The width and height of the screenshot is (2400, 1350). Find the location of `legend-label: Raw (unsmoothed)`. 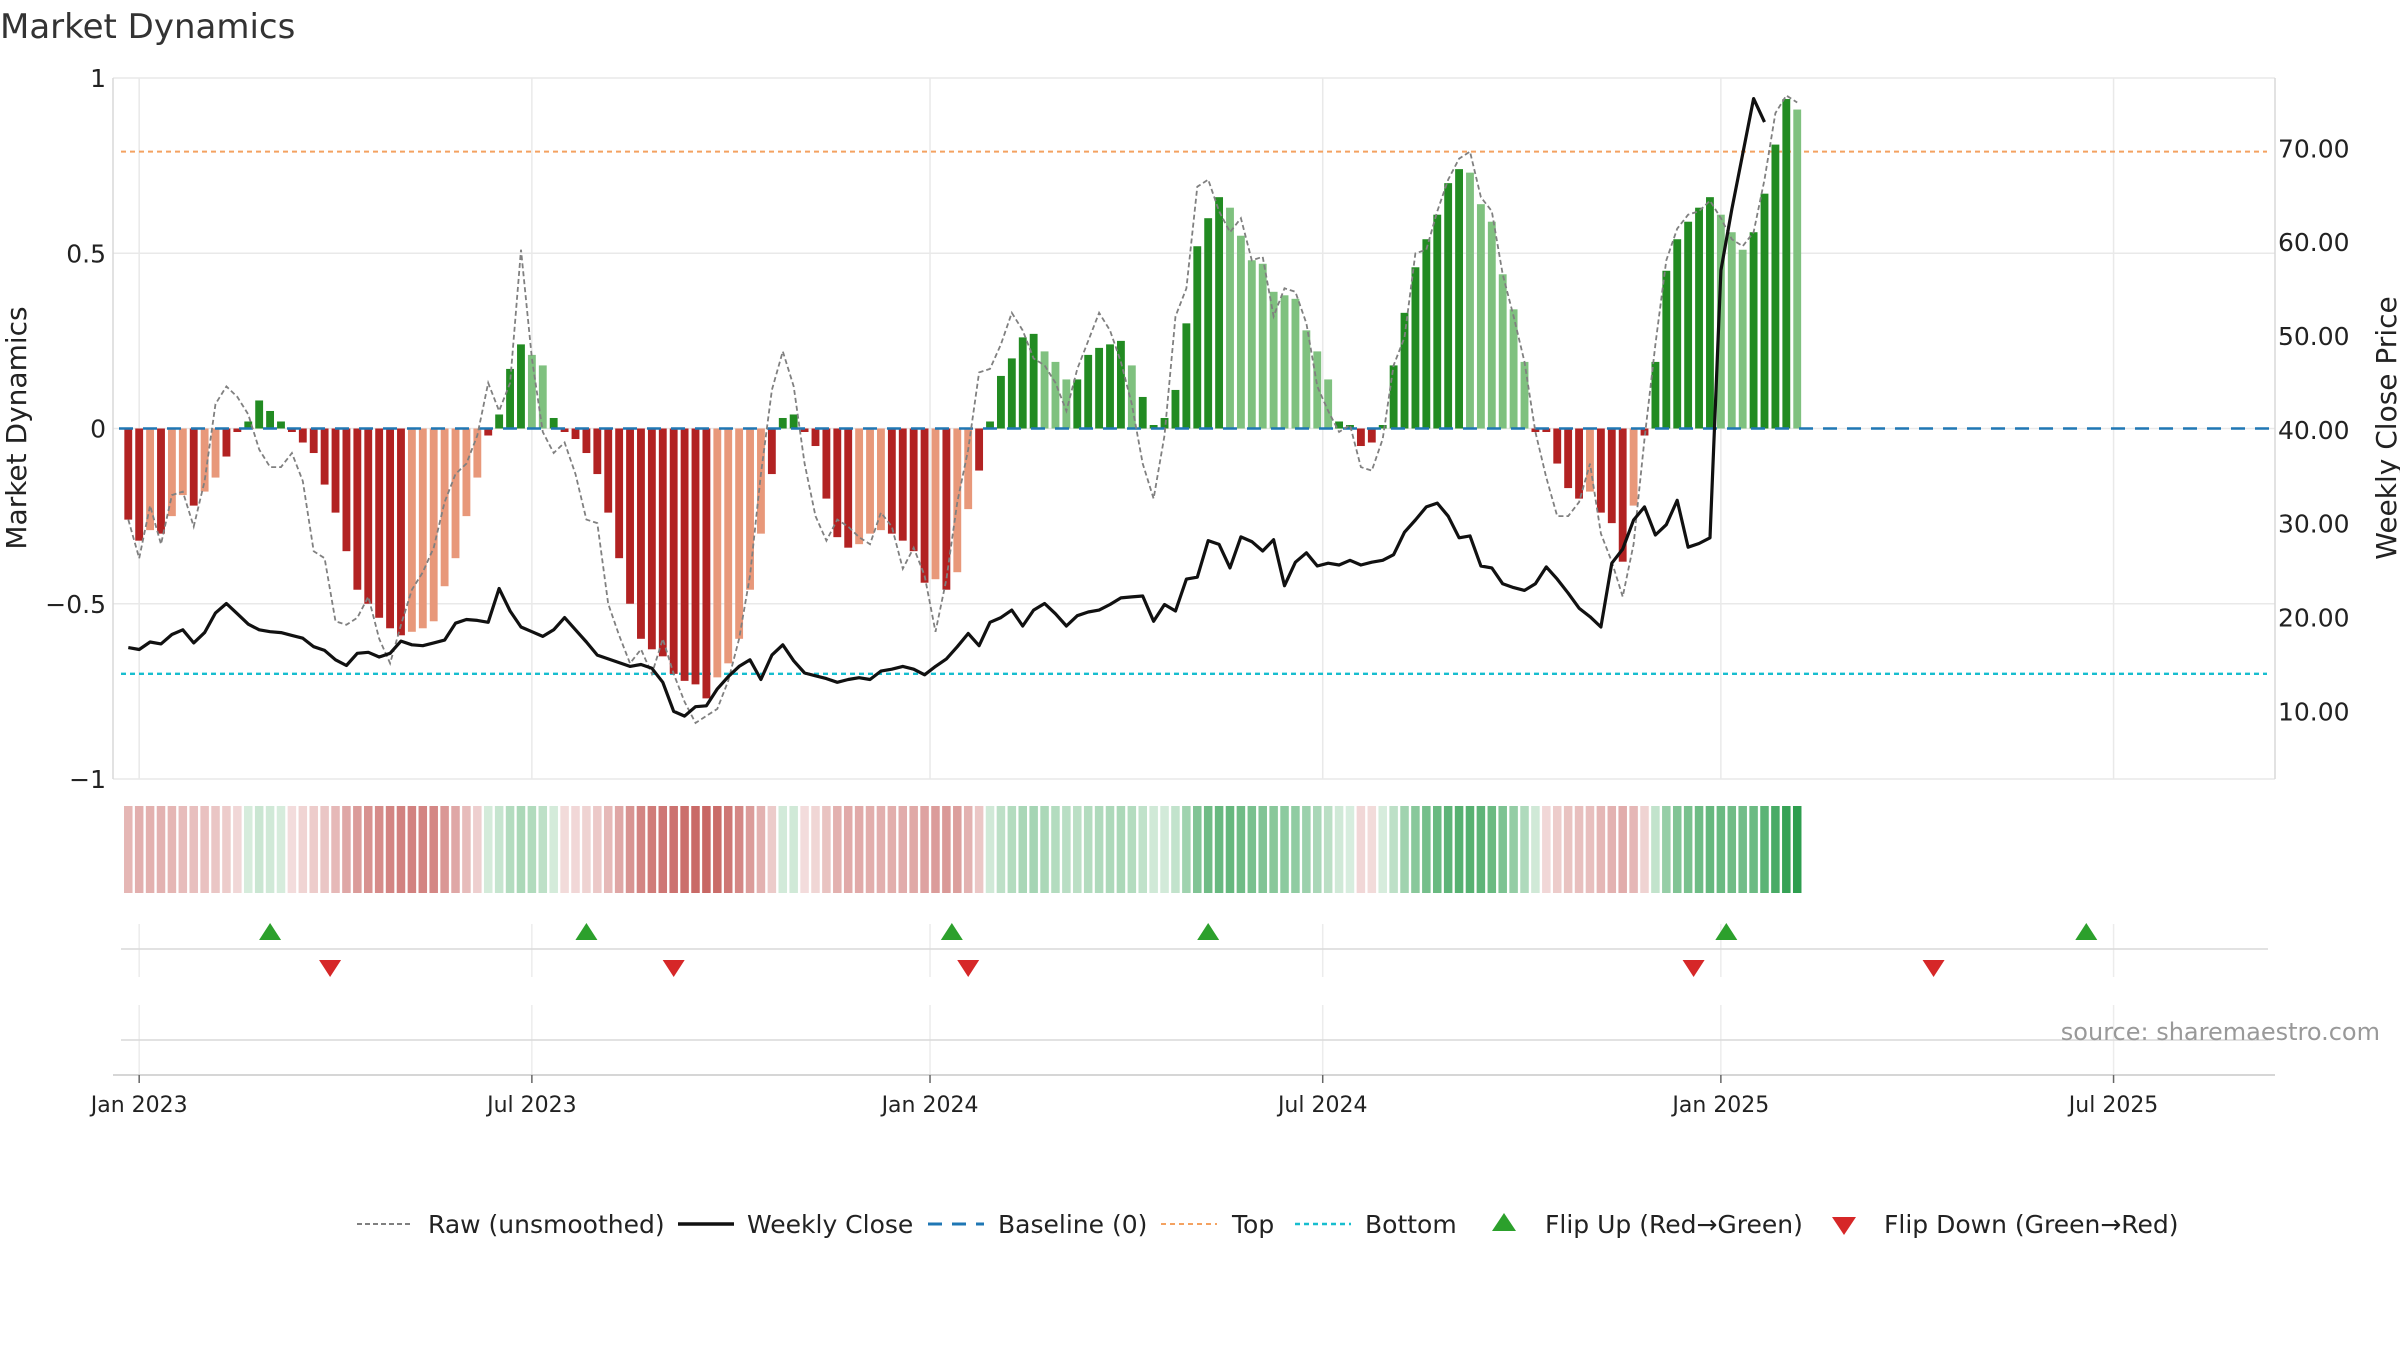

legend-label: Raw (unsmoothed) is located at coordinates (546, 1224).